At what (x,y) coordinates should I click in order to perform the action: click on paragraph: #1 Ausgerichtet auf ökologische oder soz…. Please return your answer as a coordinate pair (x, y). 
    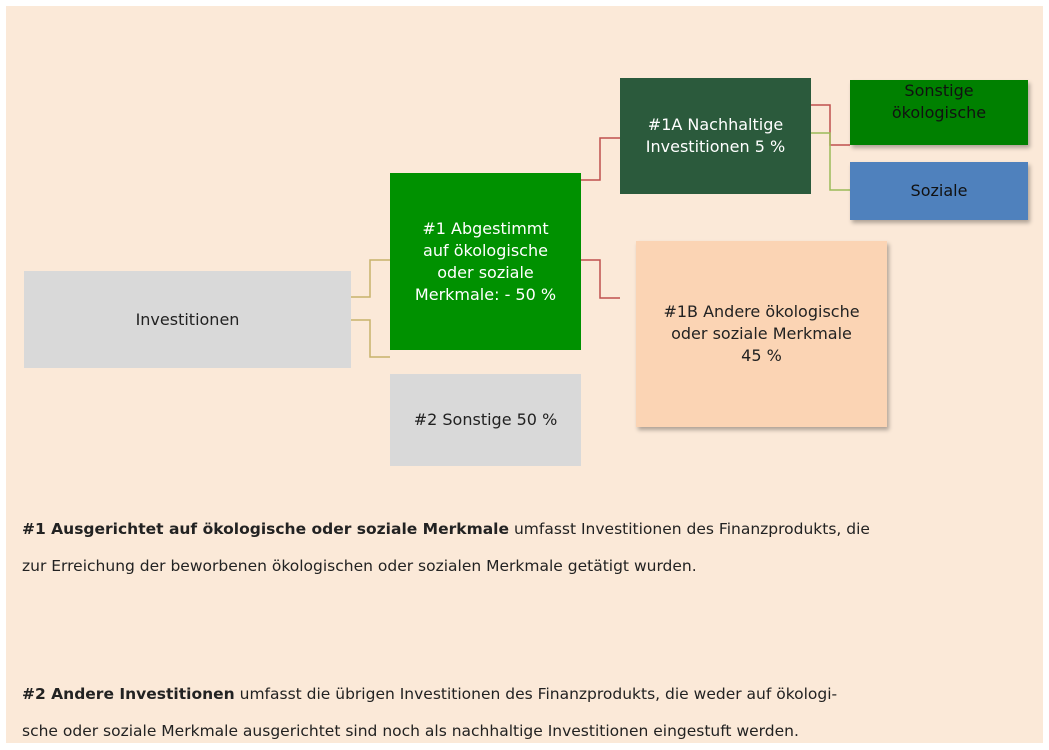
    Looking at the image, I should click on (527, 548).